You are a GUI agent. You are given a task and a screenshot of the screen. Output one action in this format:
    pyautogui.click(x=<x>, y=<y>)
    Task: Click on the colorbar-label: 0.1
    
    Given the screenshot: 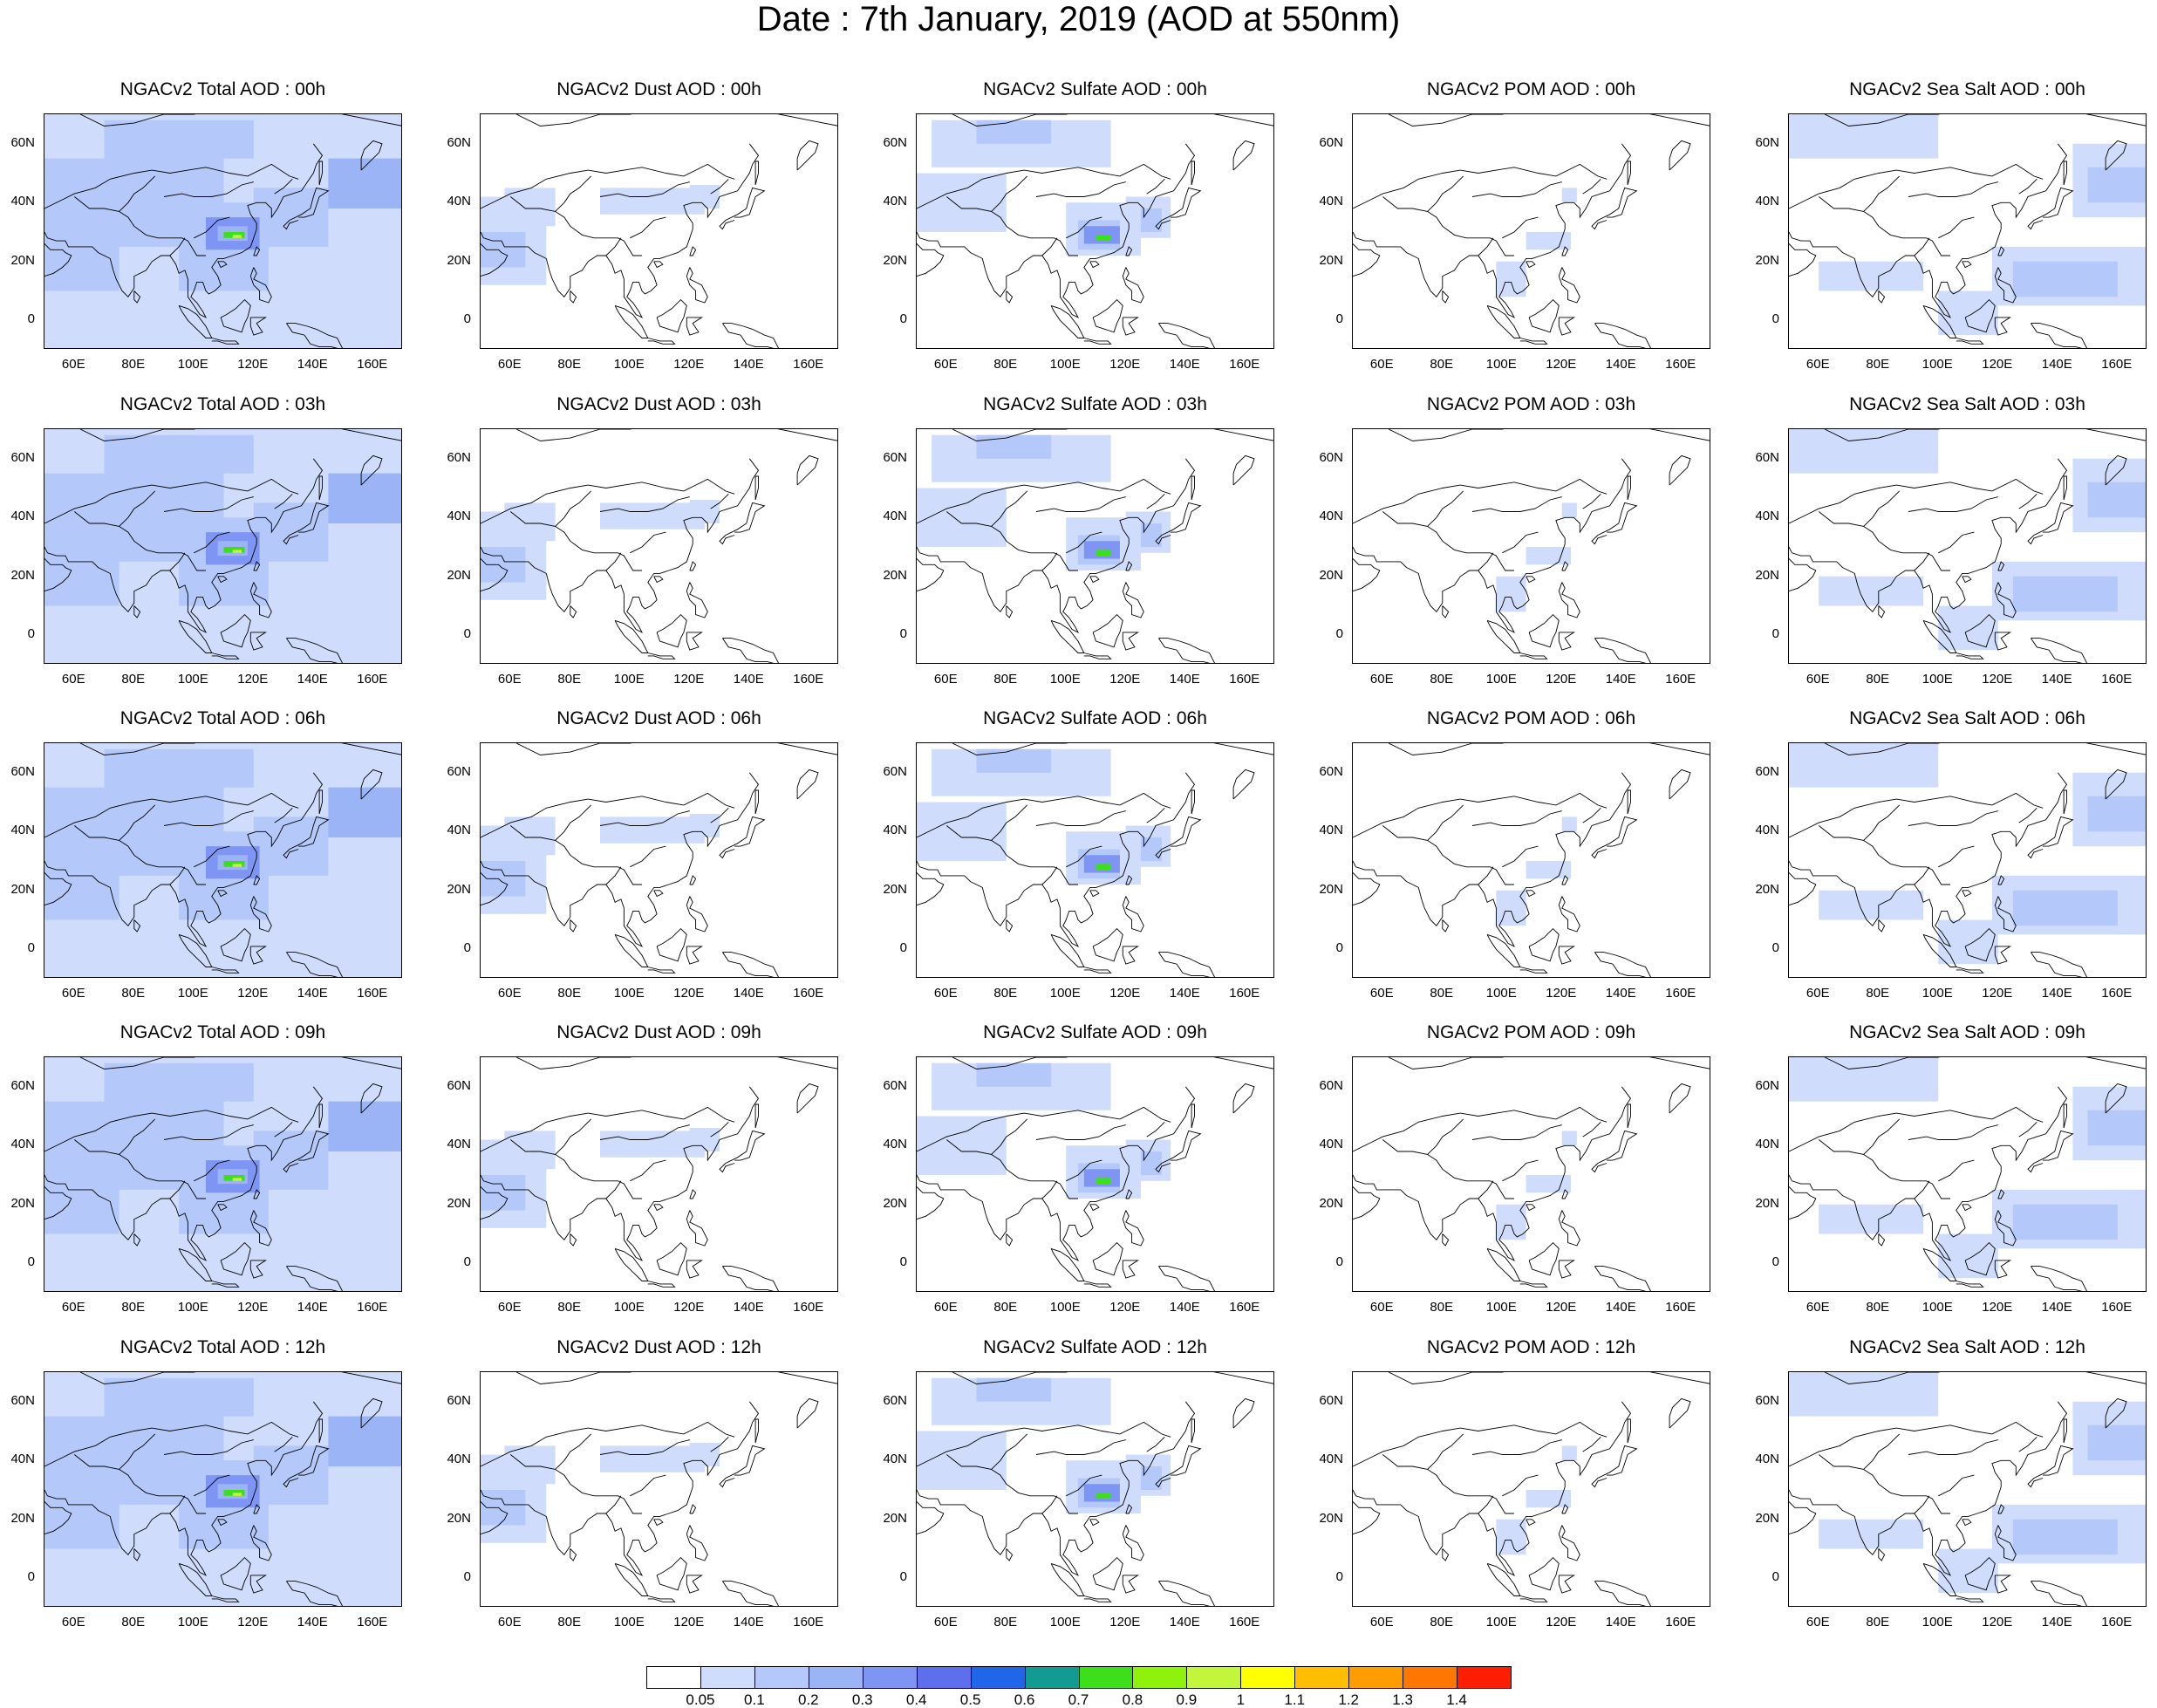 What is the action you would take?
    pyautogui.click(x=754, y=1700)
    